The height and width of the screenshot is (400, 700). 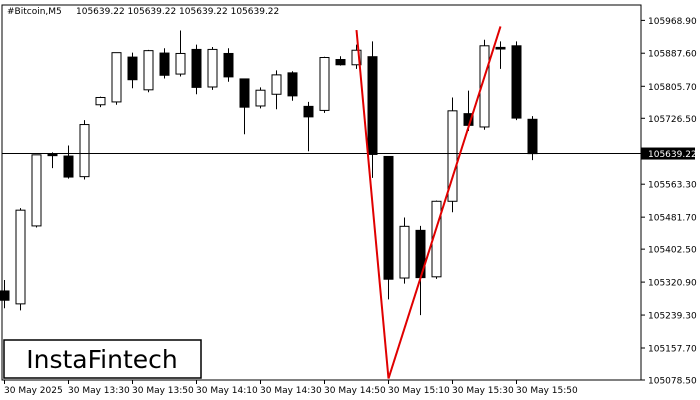 I want to click on logo-text: InstaFintech, so click(x=102, y=359).